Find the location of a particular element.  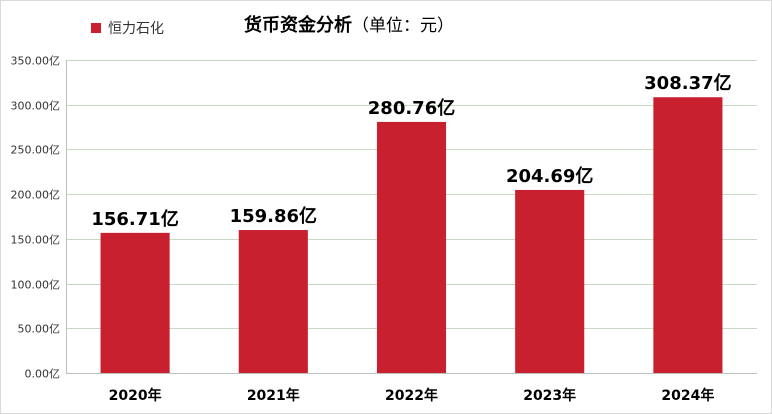

chart-title-unit: （单位：元） is located at coordinates (403, 26).